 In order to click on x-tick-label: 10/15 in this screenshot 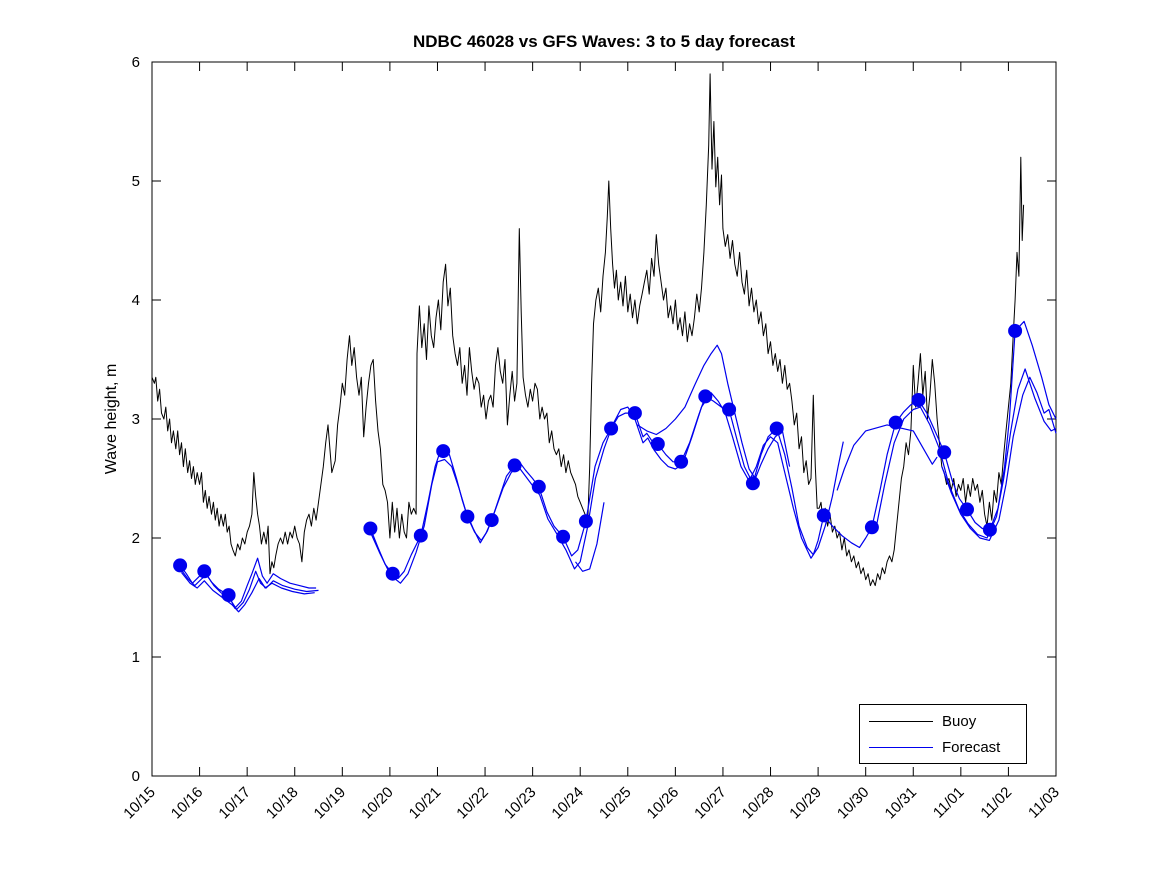, I will do `click(139, 803)`.